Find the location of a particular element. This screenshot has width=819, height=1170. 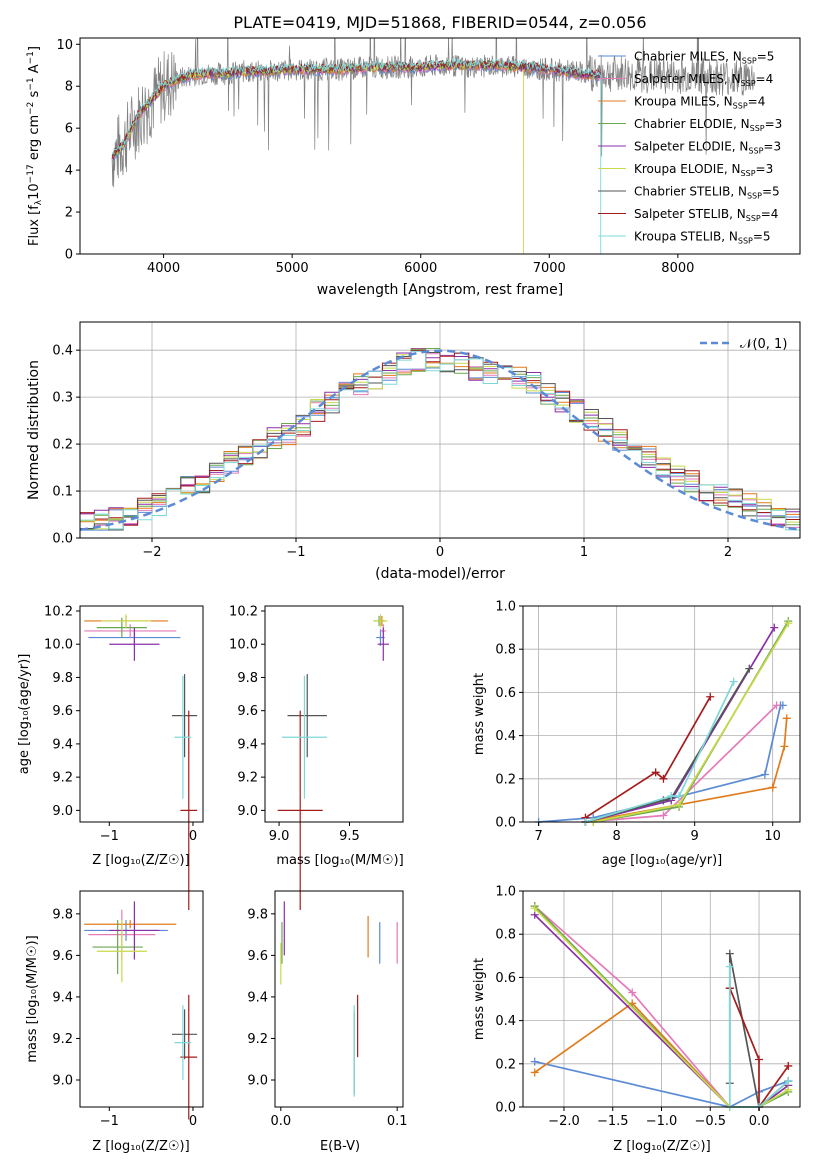

age-vs-mass-y-ticks: 9.0 9.2 9.4 9.6 9.8 10.0 10.2 is located at coordinates (247, 711).